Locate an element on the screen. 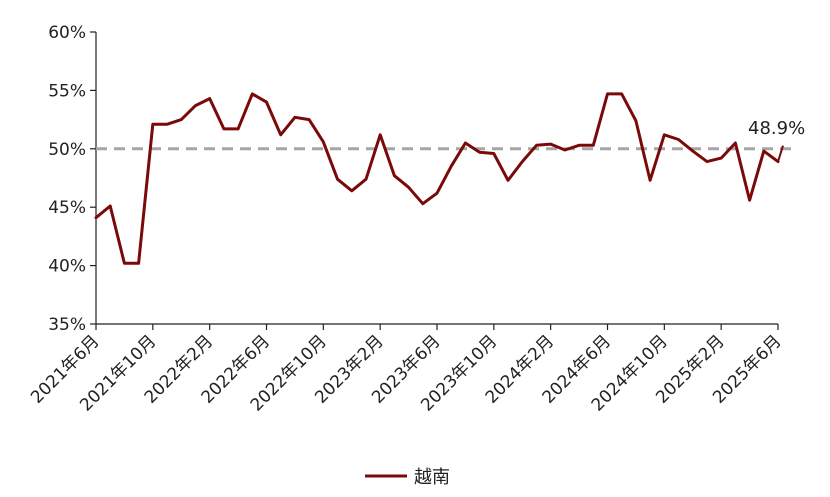  y-tick-label: 50% is located at coordinates (67, 150).